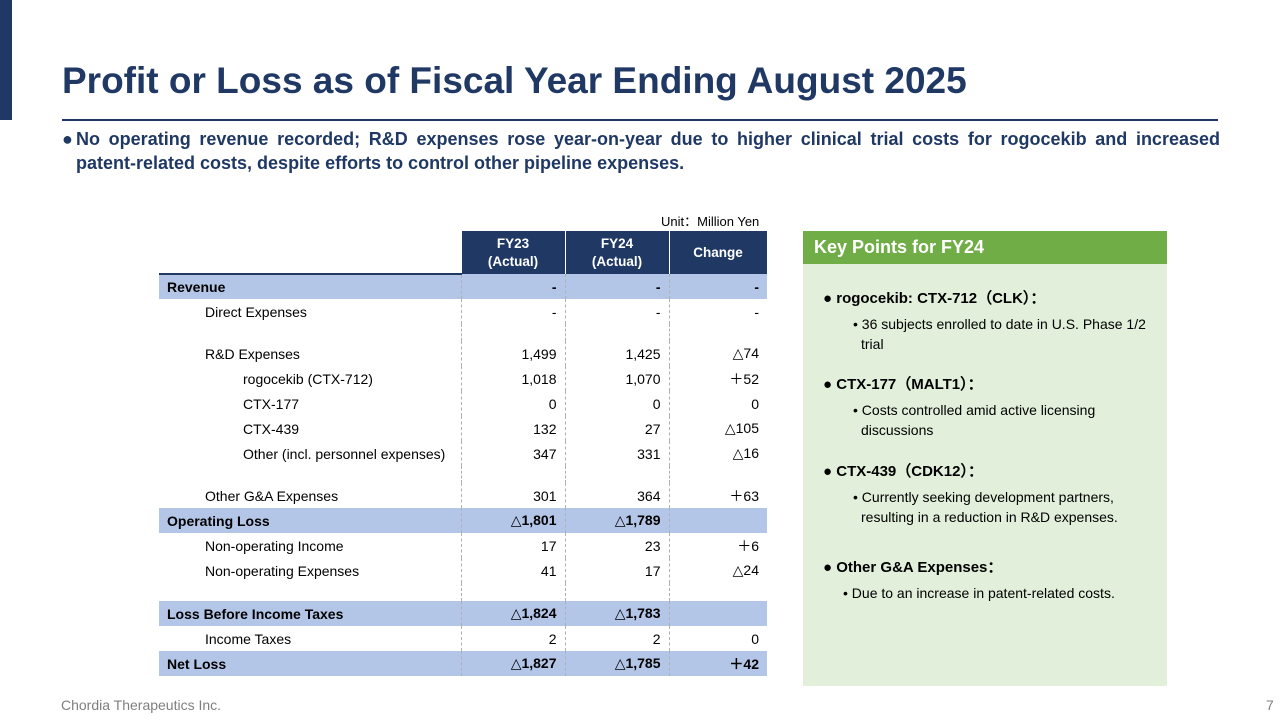 The image size is (1280, 720). Describe the element at coordinates (756, 311) in the screenshot. I see `change-value: -` at that location.